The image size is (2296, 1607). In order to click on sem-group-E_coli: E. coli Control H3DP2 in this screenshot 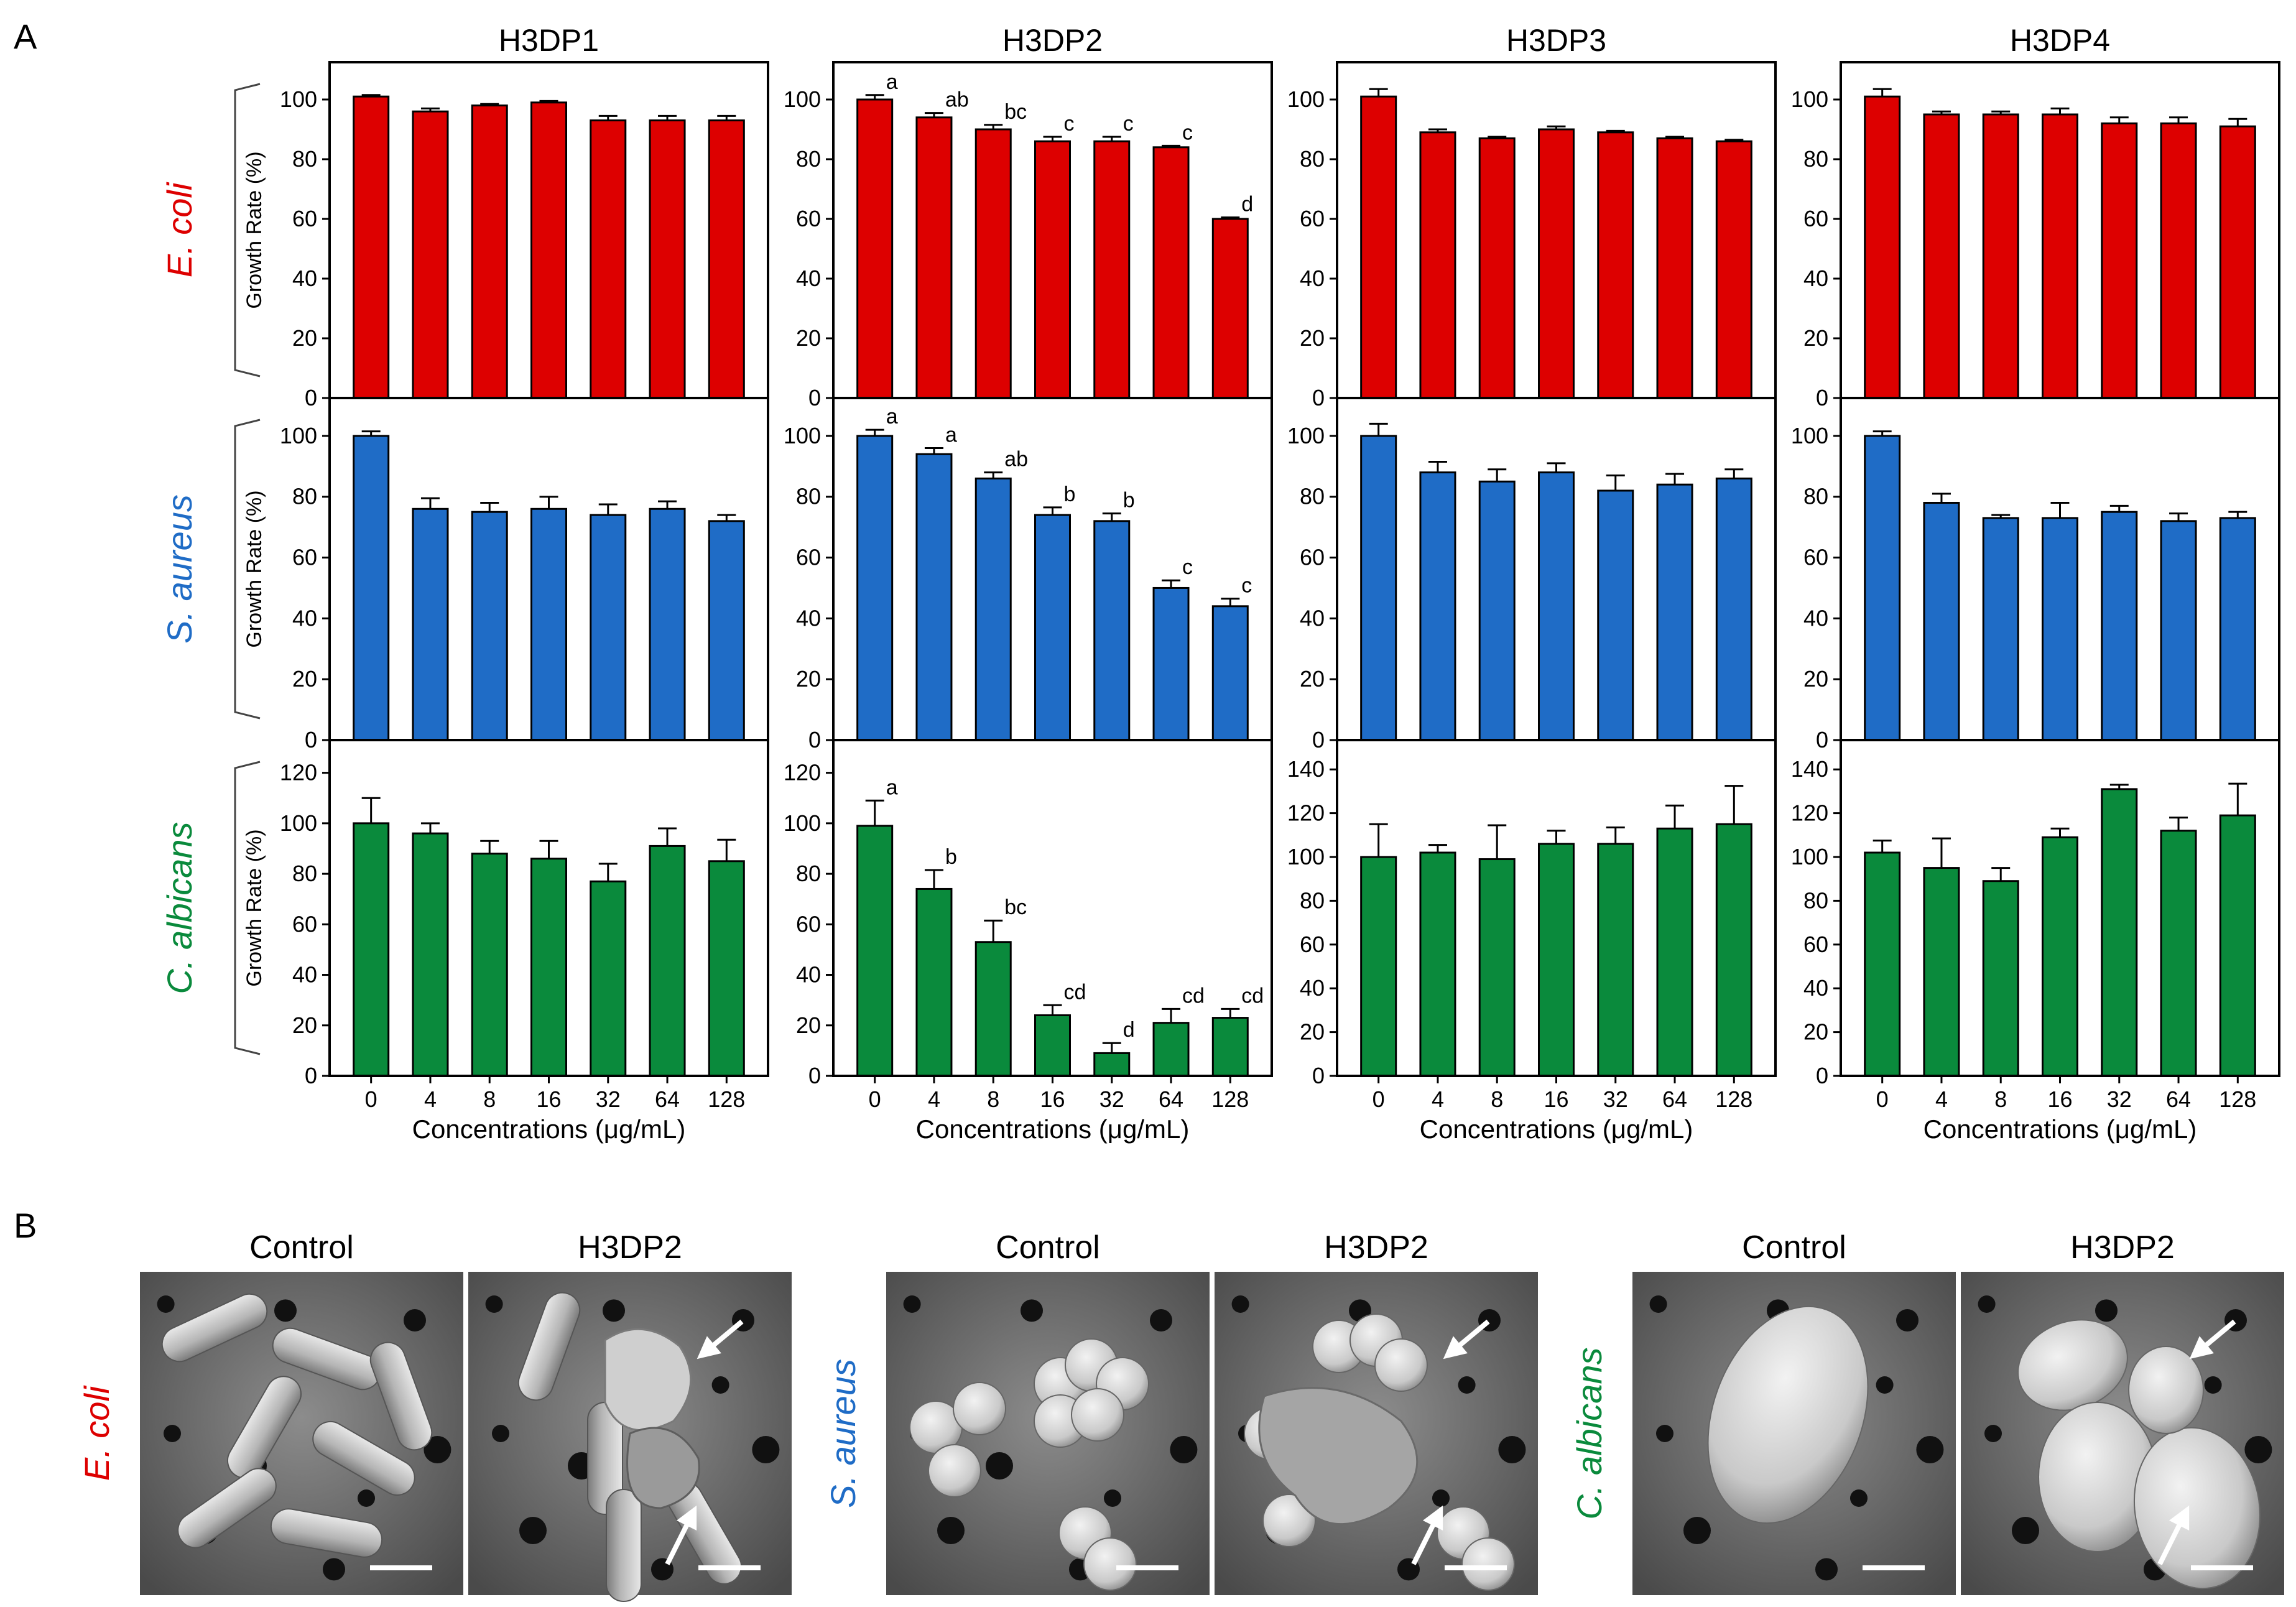, I will do `click(434, 1416)`.